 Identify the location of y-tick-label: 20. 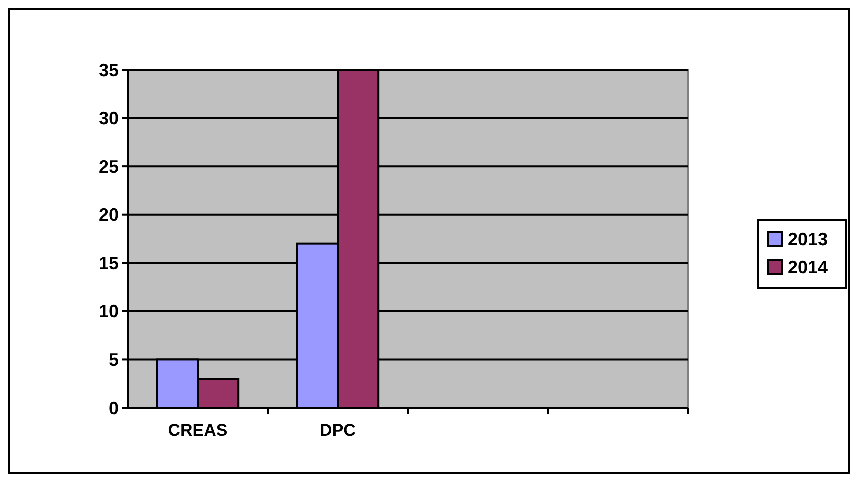
(108, 215).